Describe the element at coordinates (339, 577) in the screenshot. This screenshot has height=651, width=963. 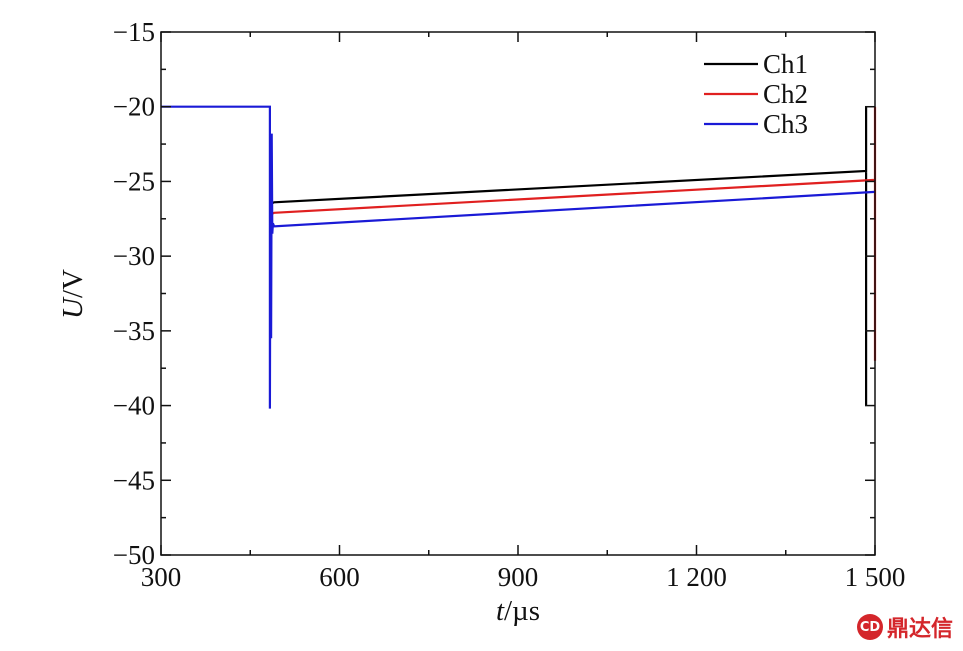
I see `x-tick-label: 600` at that location.